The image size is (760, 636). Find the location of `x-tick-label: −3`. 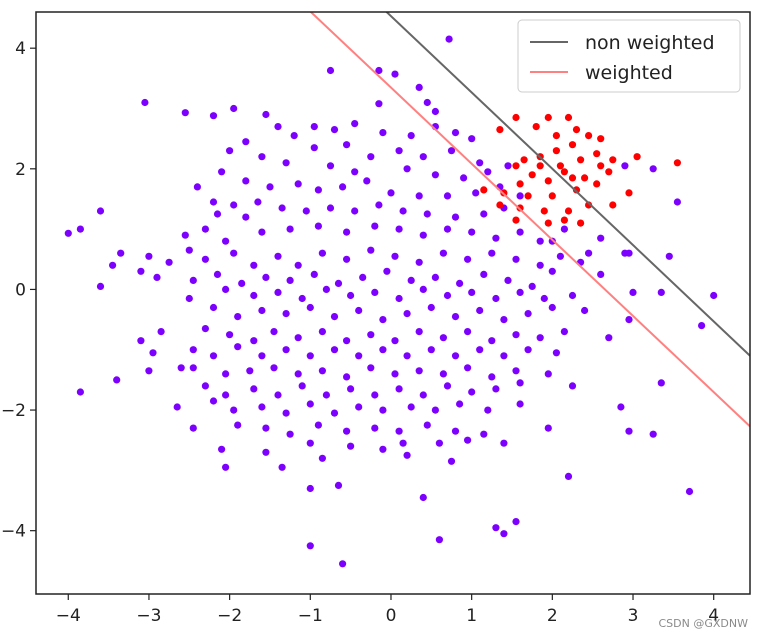

x-tick-label: −3 is located at coordinates (148, 616).